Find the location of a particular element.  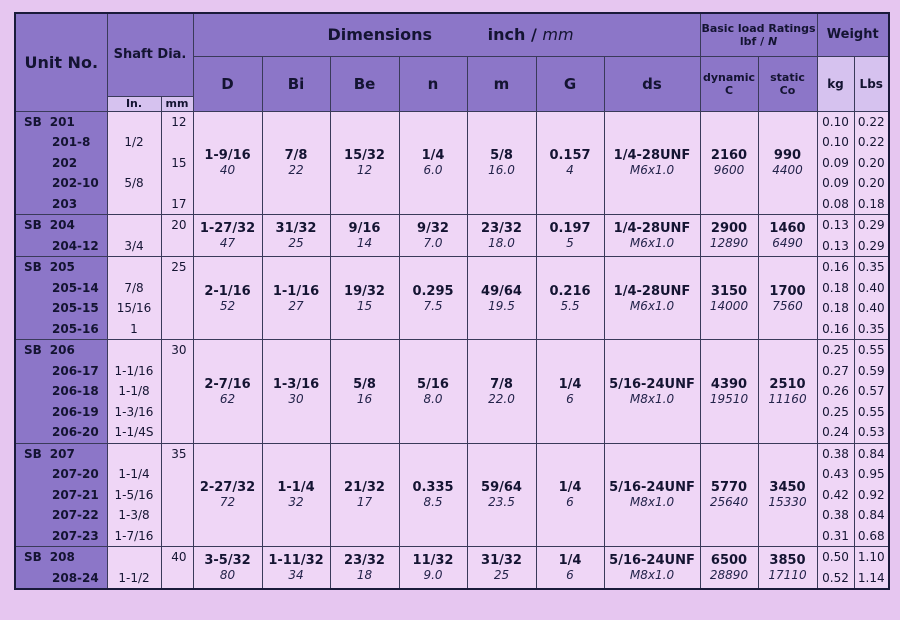

dim-d-imperial: 2-1/16 is located at coordinates (227, 291).